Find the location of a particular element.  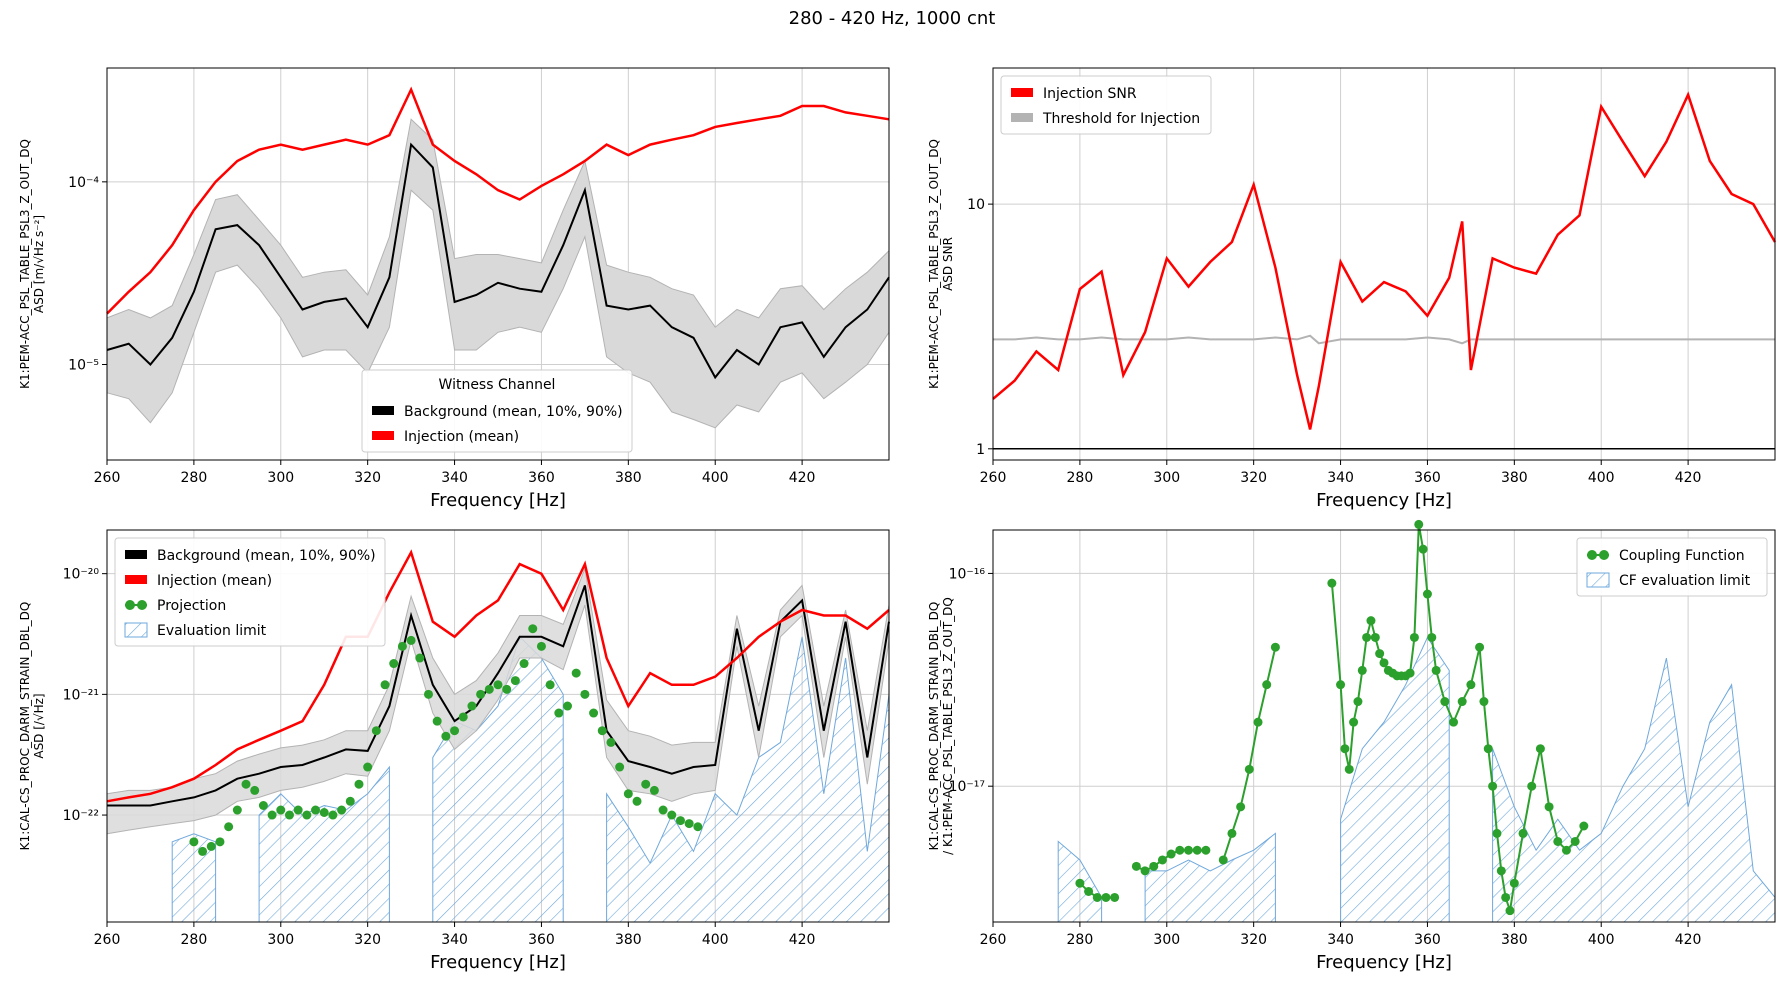

background-mean-line is located at coordinates (498, 261).